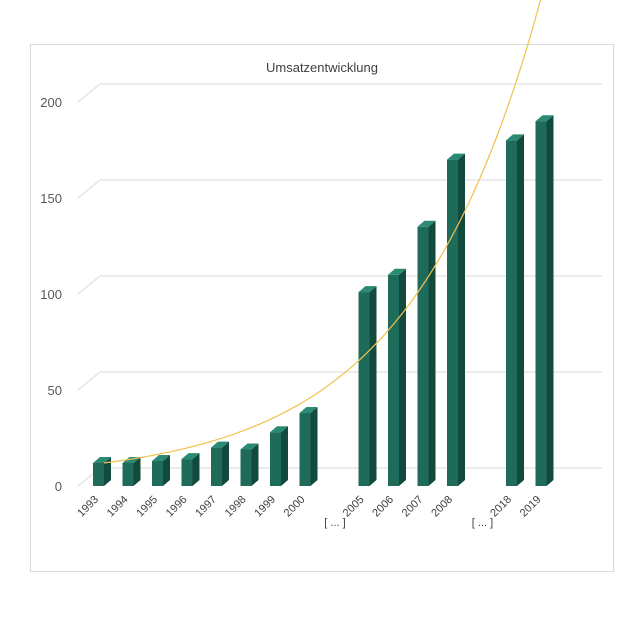  I want to click on y-tick-label: 200, so click(51, 102).